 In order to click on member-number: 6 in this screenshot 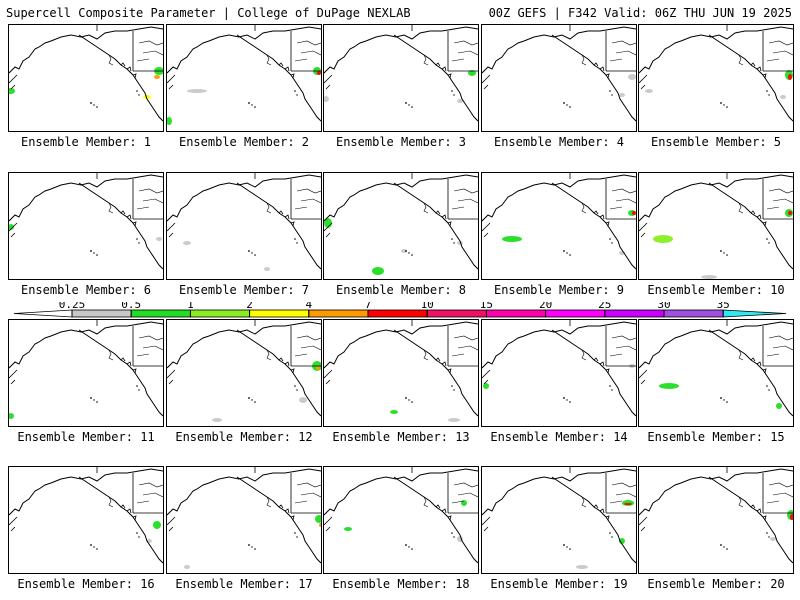, I will do `click(147, 290)`.